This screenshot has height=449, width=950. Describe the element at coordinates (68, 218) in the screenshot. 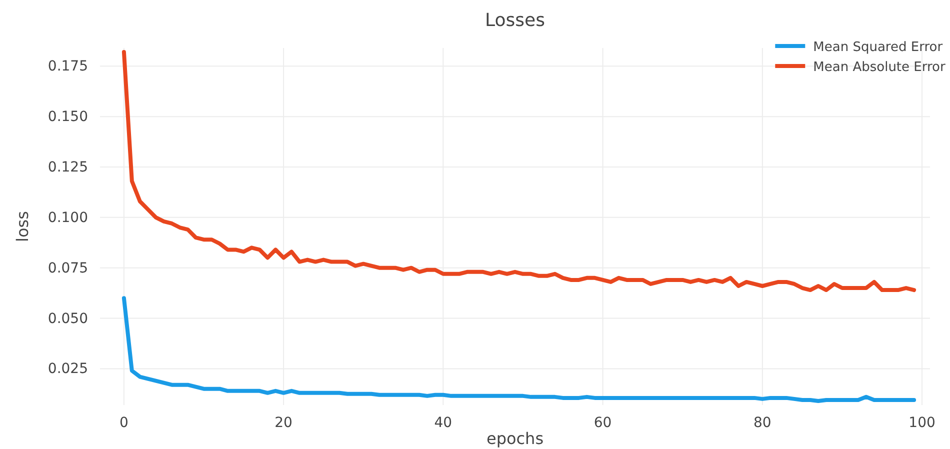

I see `y-tick-label: 0.100` at that location.